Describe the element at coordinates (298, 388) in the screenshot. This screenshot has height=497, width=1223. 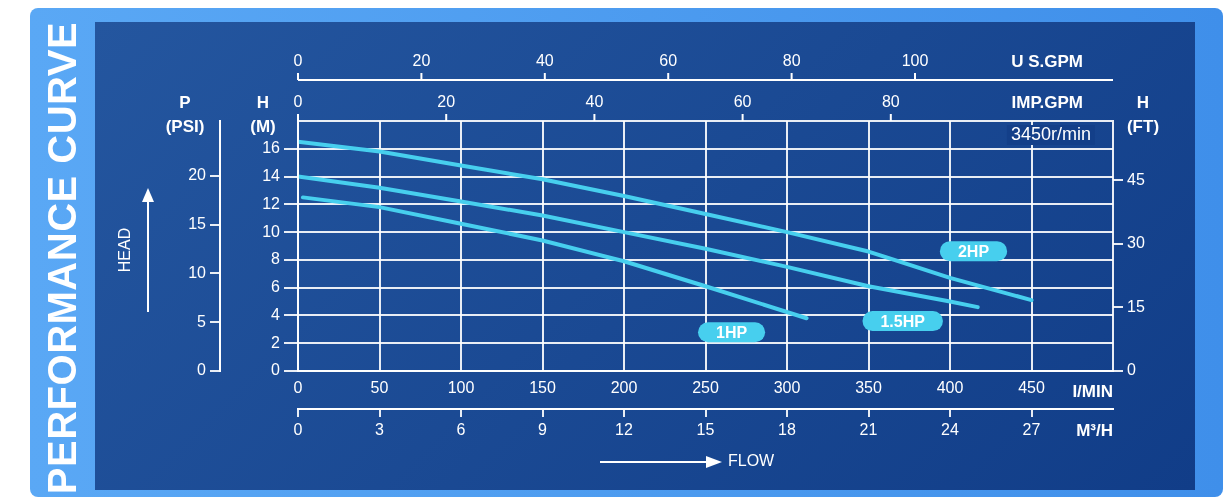
I see `x-tick-label: 0` at that location.